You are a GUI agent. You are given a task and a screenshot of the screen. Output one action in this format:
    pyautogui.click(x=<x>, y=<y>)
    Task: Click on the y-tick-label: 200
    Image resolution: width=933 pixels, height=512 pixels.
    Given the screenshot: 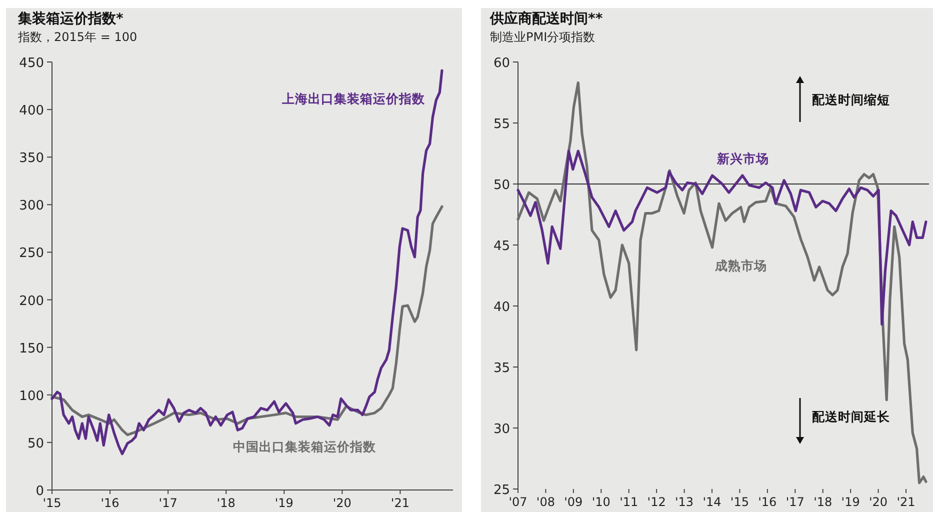 What is the action you would take?
    pyautogui.click(x=31, y=301)
    